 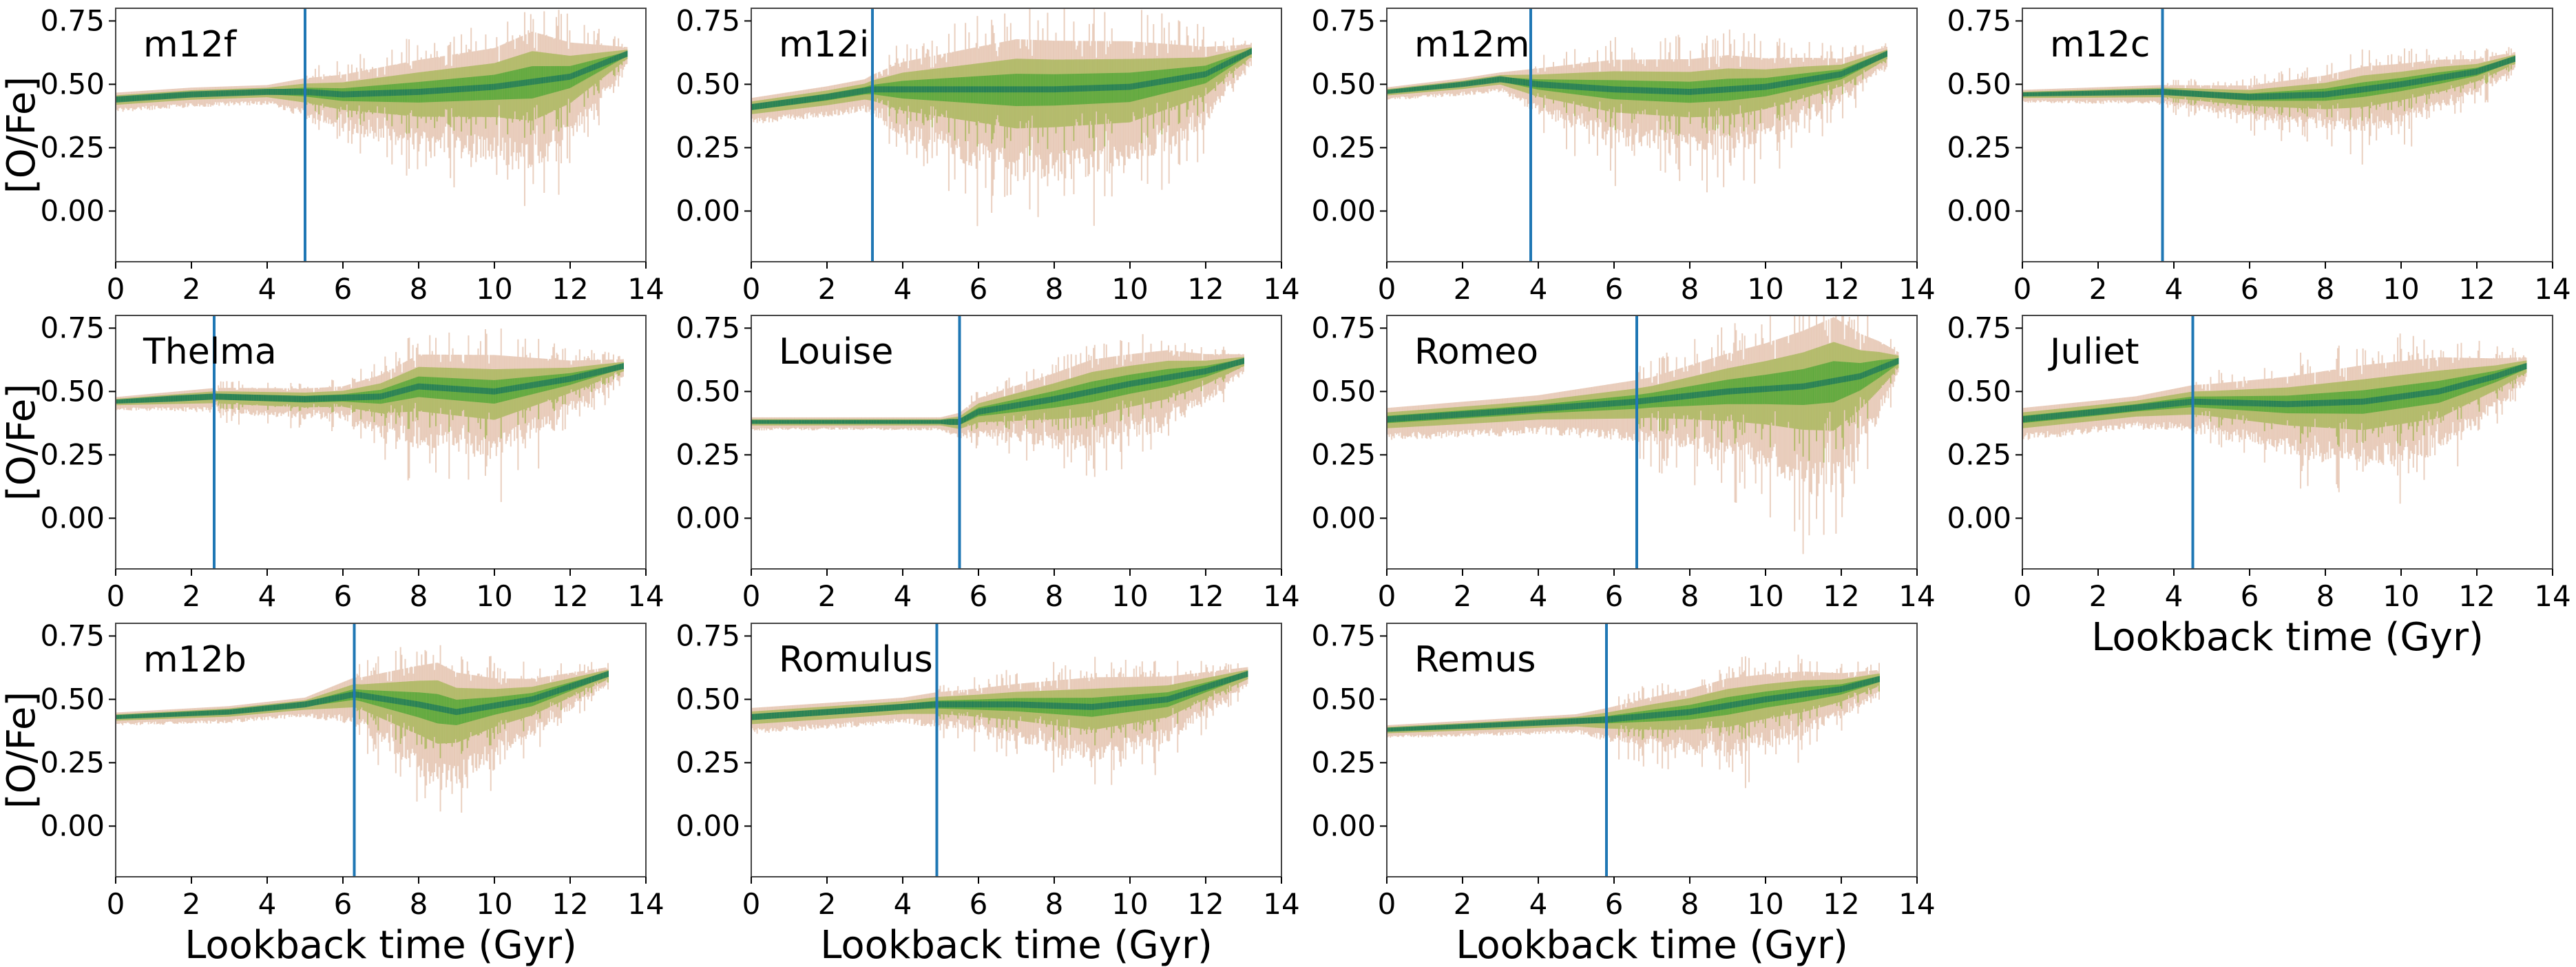 I want to click on panel-m12f: 0 2 4 6 8 10 12 14 0.00 0.25 0.50 0.75 m12f [O/Fe], so click(x=332, y=154).